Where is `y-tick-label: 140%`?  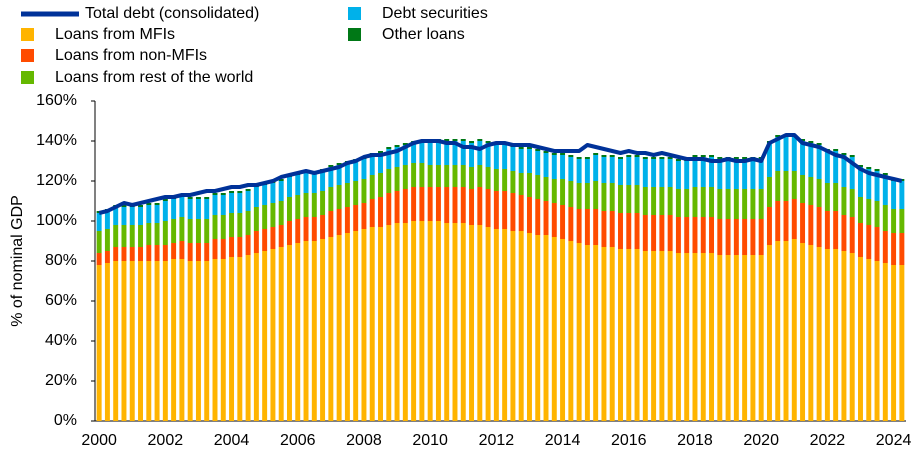
y-tick-label: 140% is located at coordinates (56, 140).